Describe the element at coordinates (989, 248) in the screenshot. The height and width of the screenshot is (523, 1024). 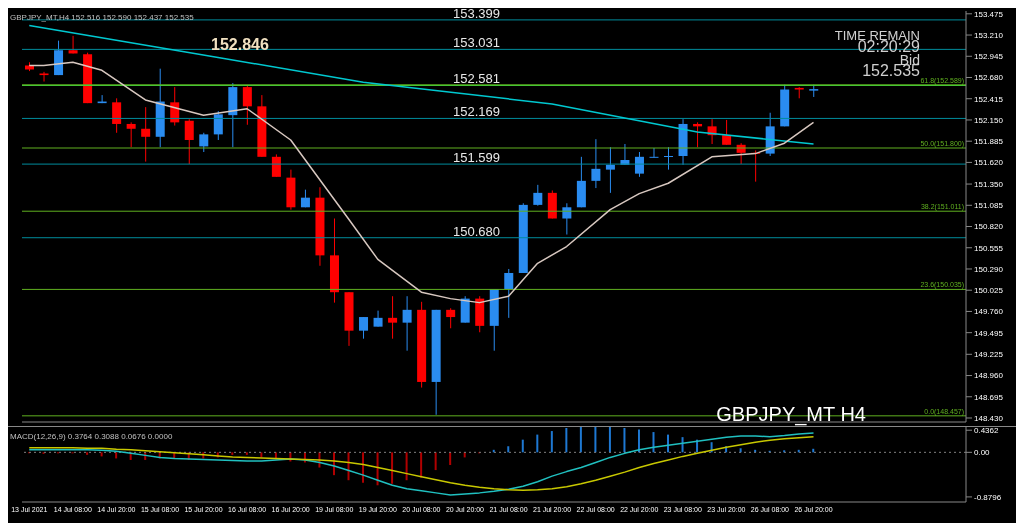
I see `y-tick-label: 150.555` at that location.